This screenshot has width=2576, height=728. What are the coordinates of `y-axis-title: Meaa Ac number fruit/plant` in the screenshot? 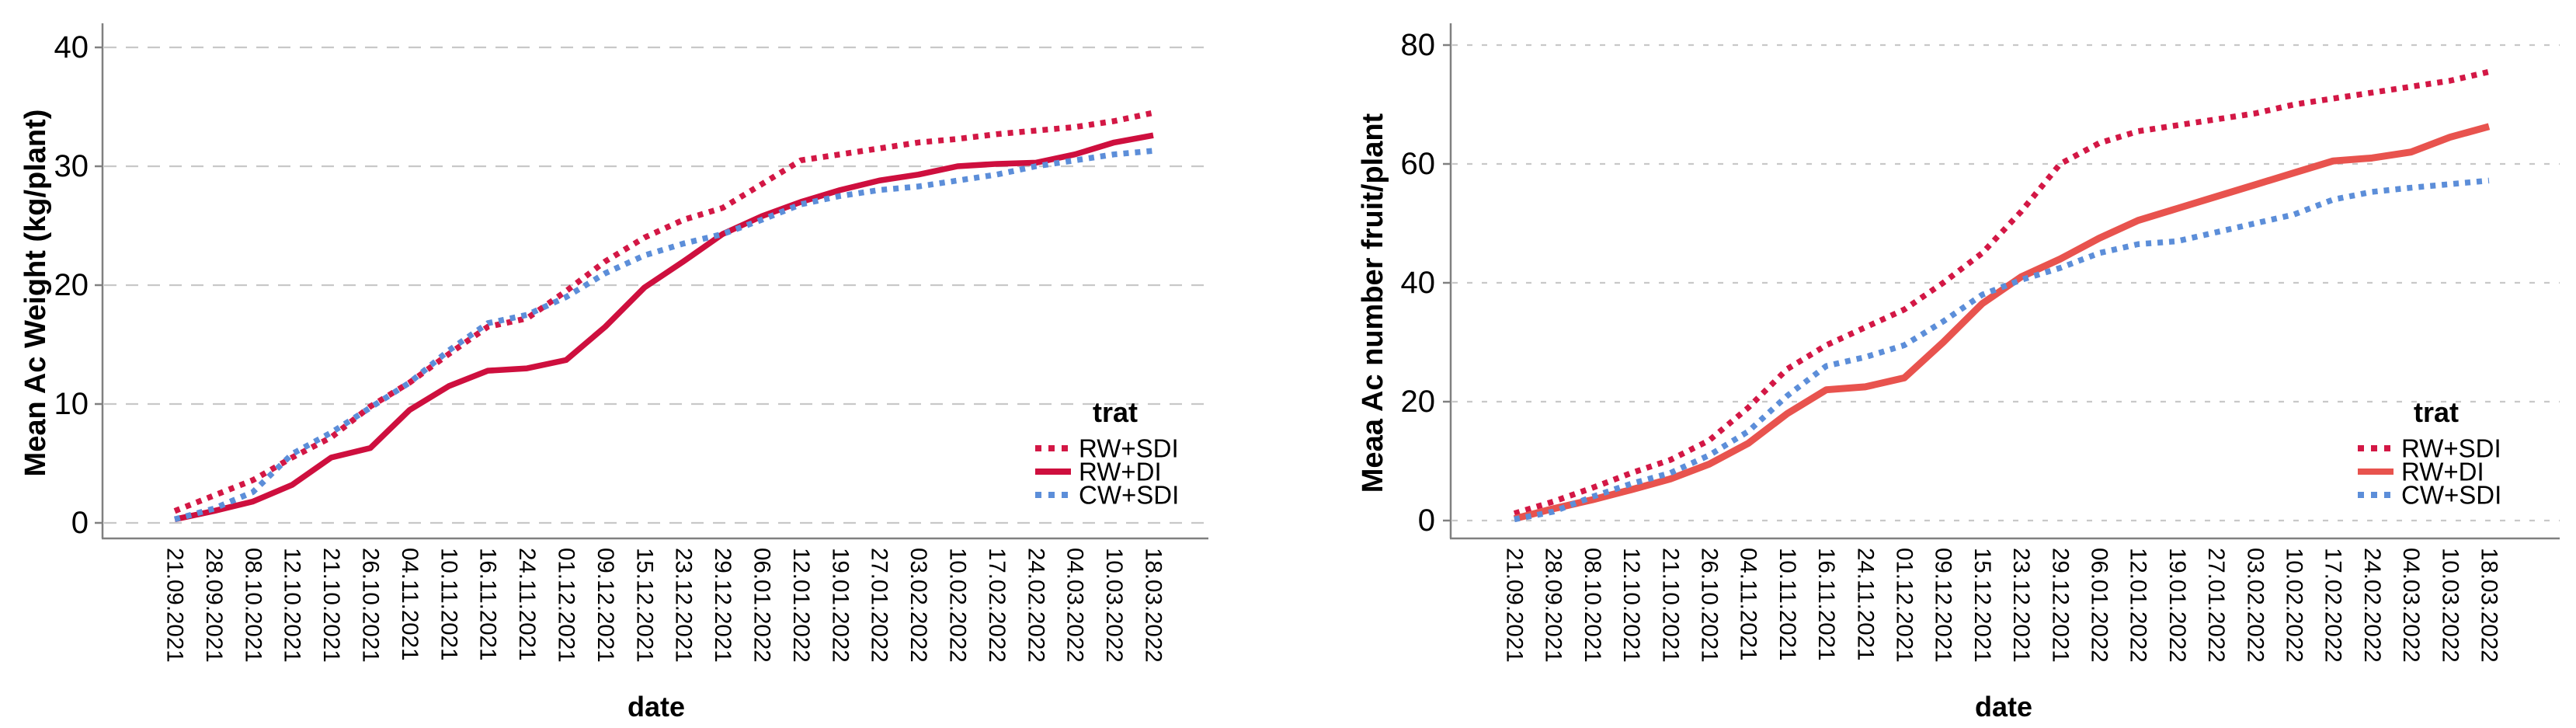 It's located at (1373, 303).